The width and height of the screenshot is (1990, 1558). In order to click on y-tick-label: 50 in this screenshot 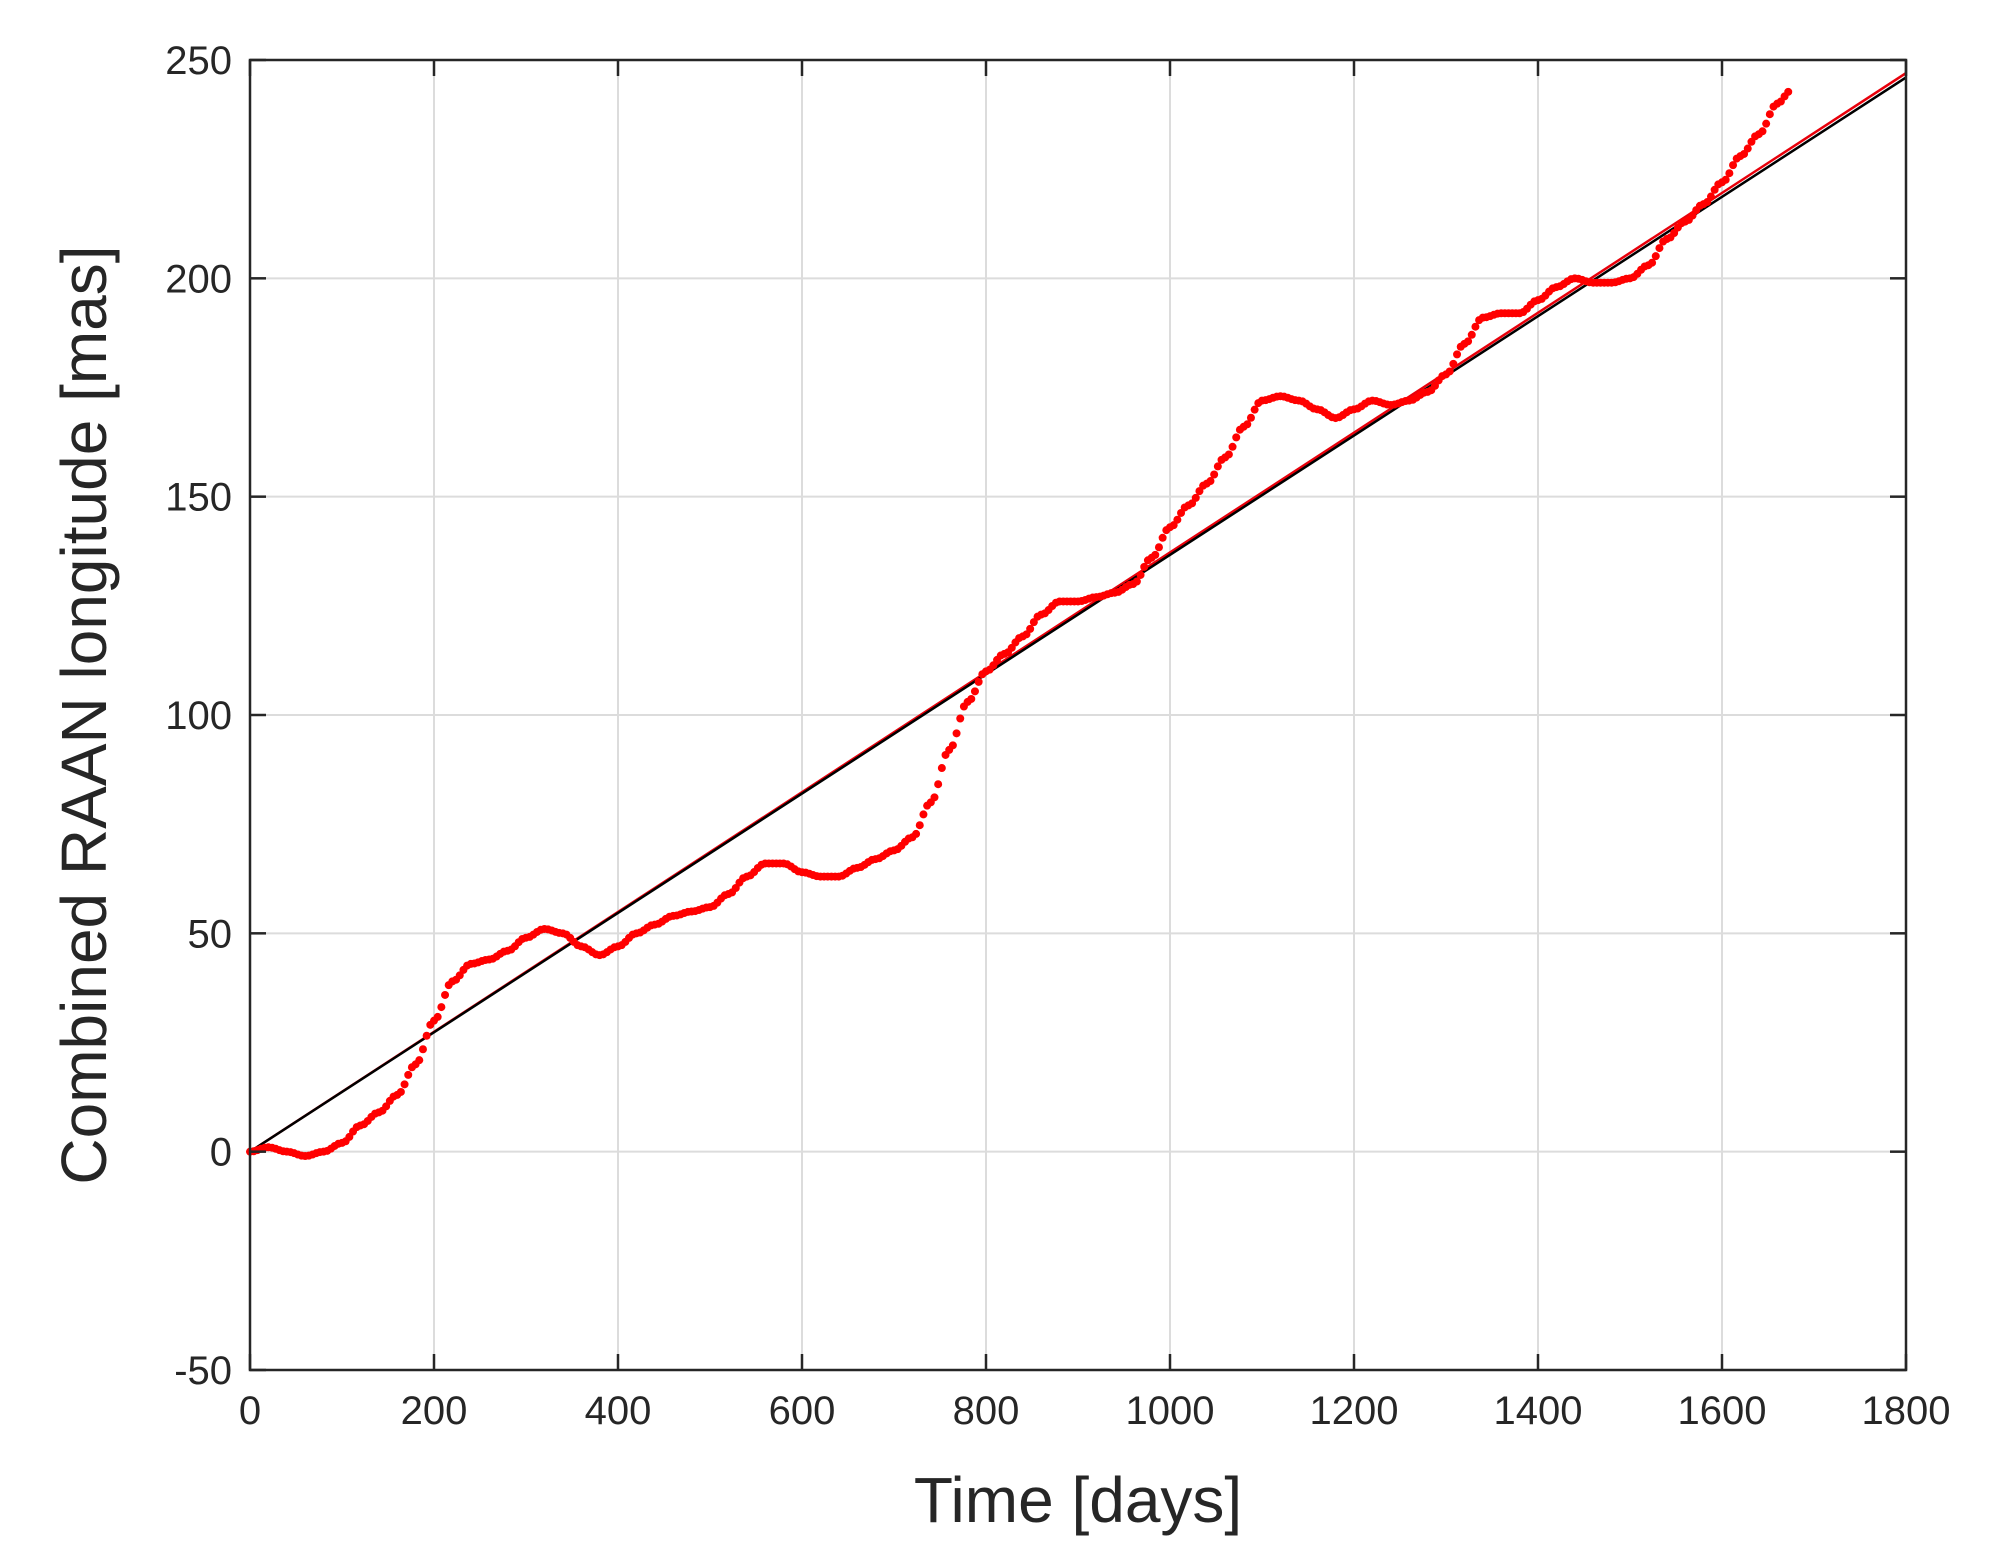, I will do `click(210, 934)`.